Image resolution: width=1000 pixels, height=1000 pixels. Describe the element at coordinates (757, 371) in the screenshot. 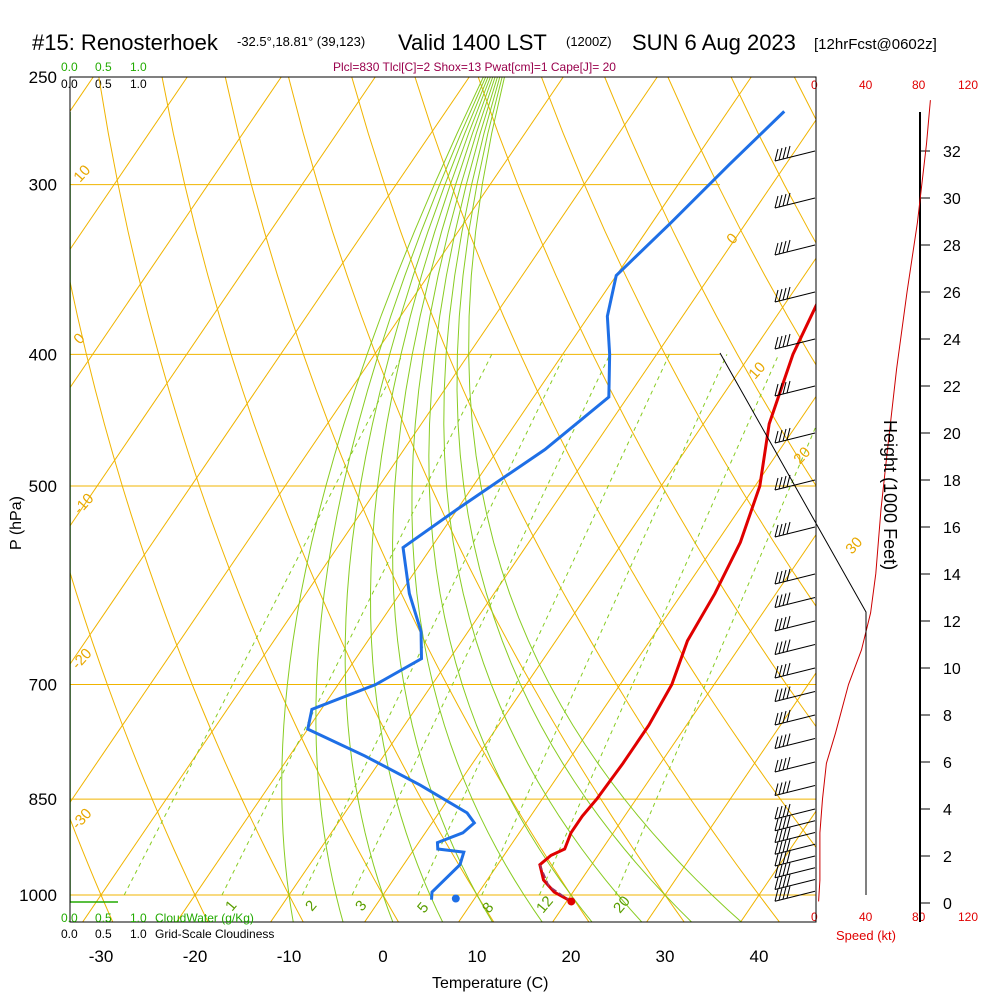

I see `isotherm-label: 10` at that location.